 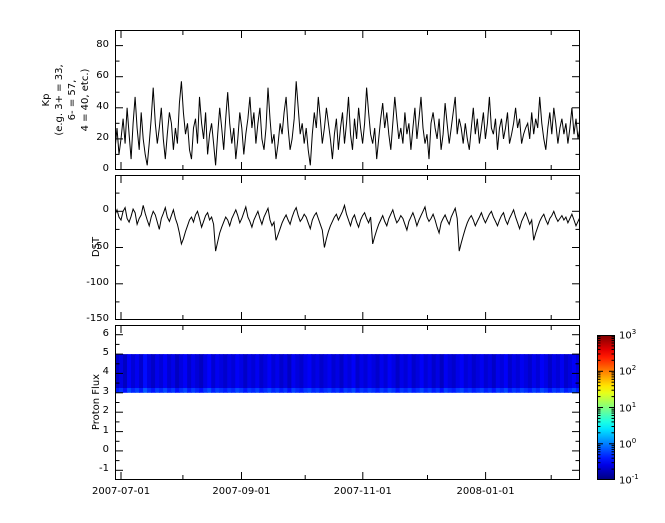 What do you see at coordinates (102, 44) in the screenshot?
I see `y-tick-label: 80` at bounding box center [102, 44].